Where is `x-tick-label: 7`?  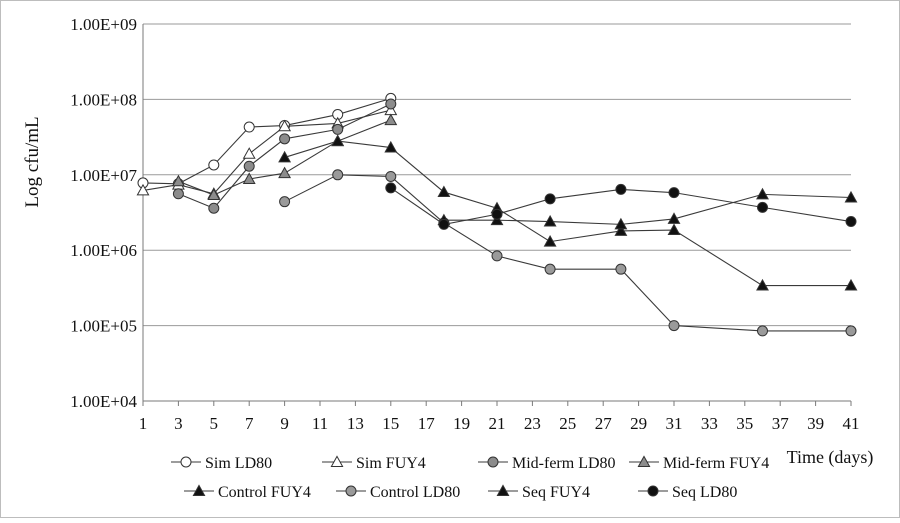
x-tick-label: 7 is located at coordinates (249, 423).